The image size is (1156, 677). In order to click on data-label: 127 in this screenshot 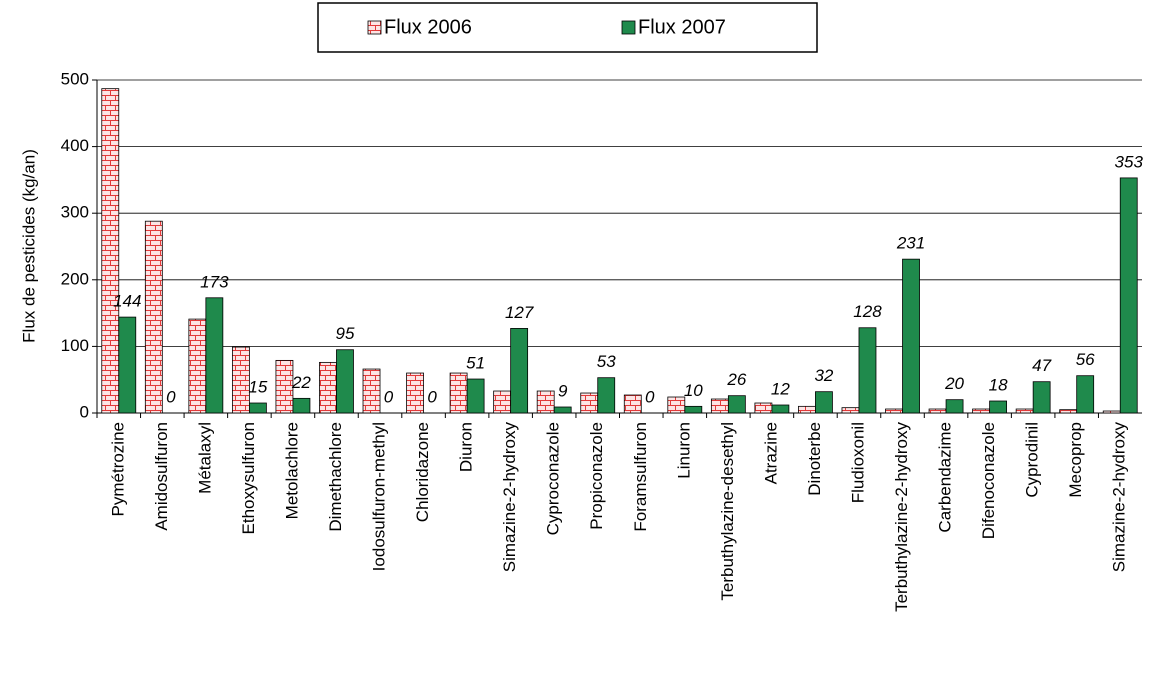, I will do `click(519, 312)`.